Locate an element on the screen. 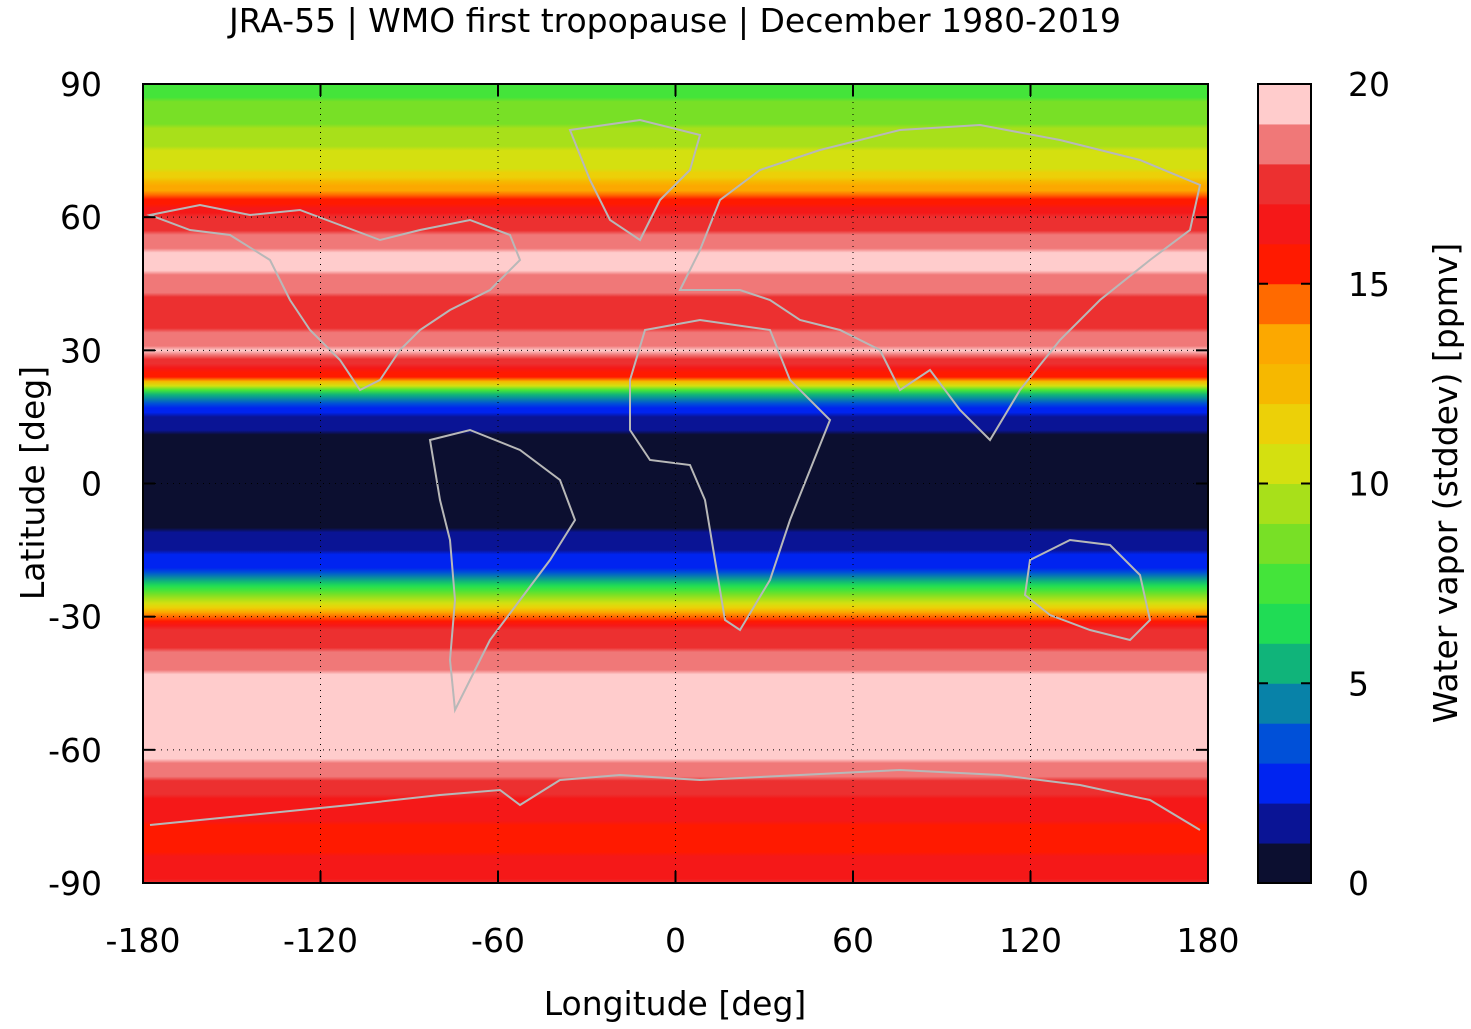  x-tick-label: -60 is located at coordinates (498, 940).